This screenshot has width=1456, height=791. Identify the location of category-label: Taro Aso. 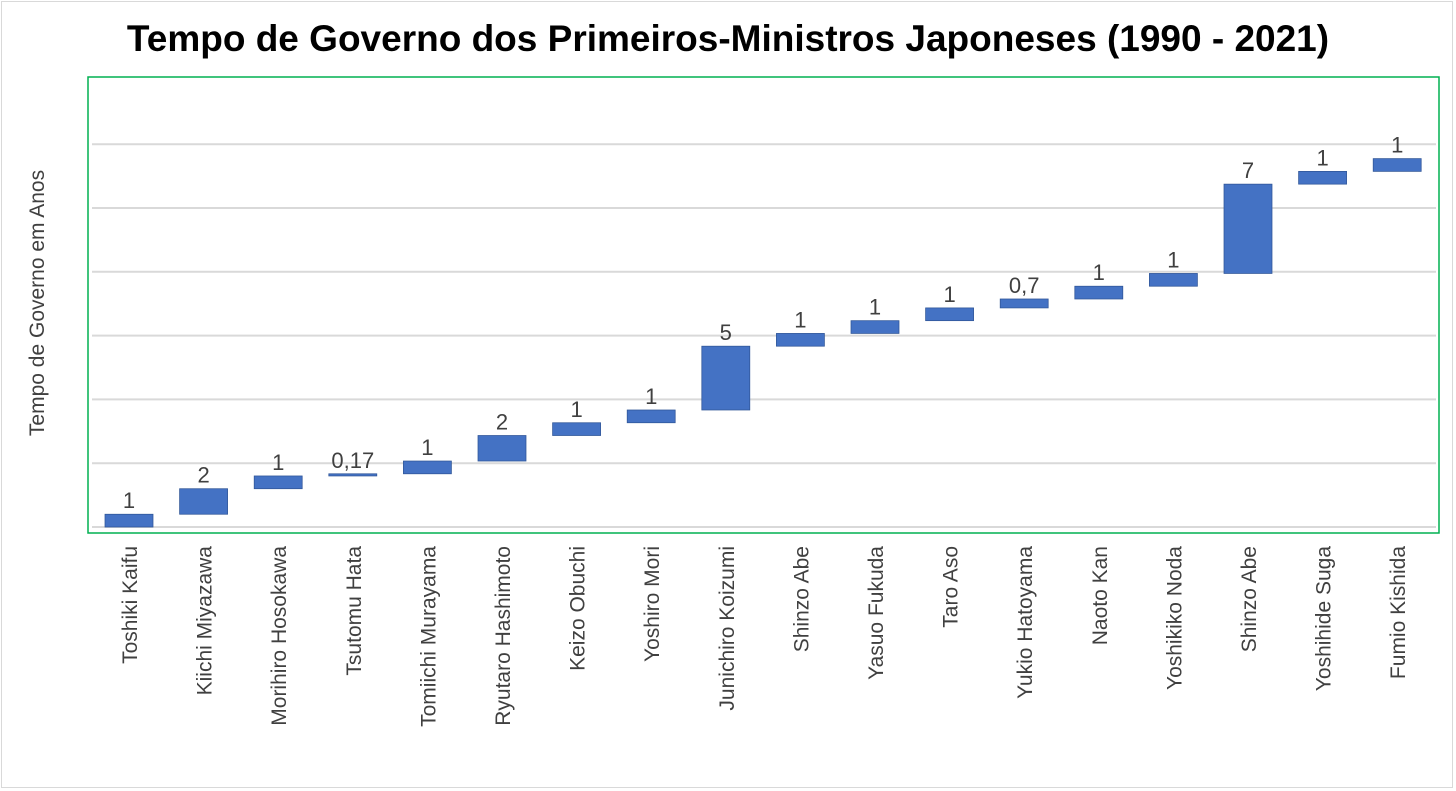
(951, 587).